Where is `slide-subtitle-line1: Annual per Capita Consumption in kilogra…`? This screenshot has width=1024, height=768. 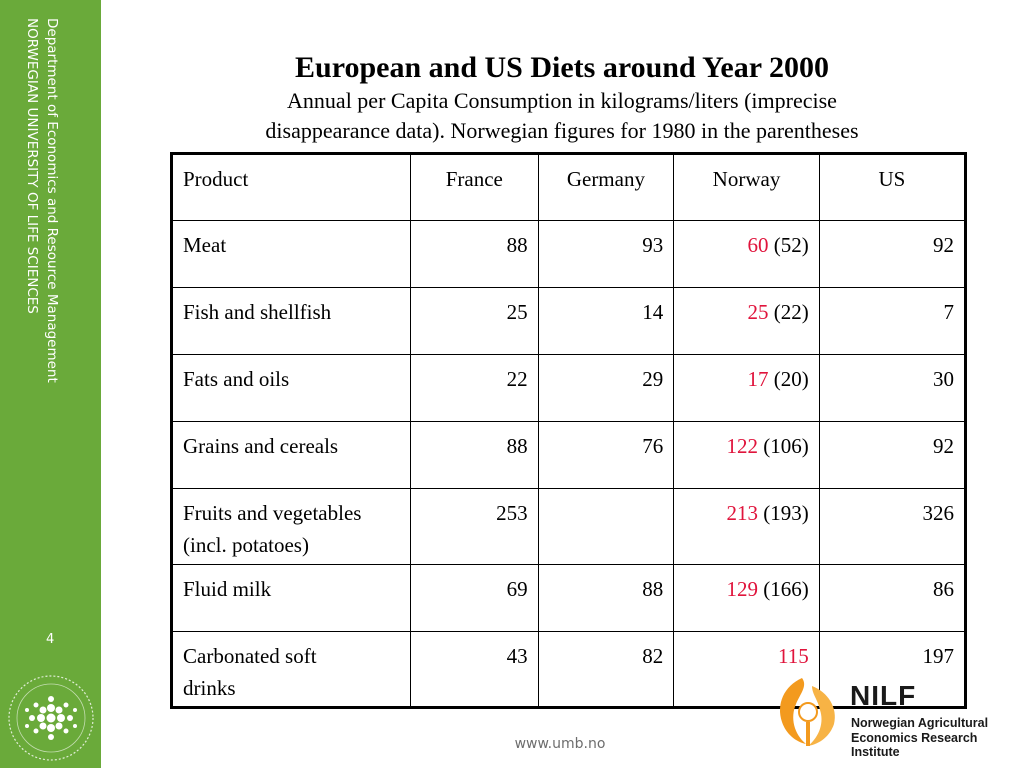 slide-subtitle-line1: Annual per Capita Consumption in kilogra… is located at coordinates (562, 100).